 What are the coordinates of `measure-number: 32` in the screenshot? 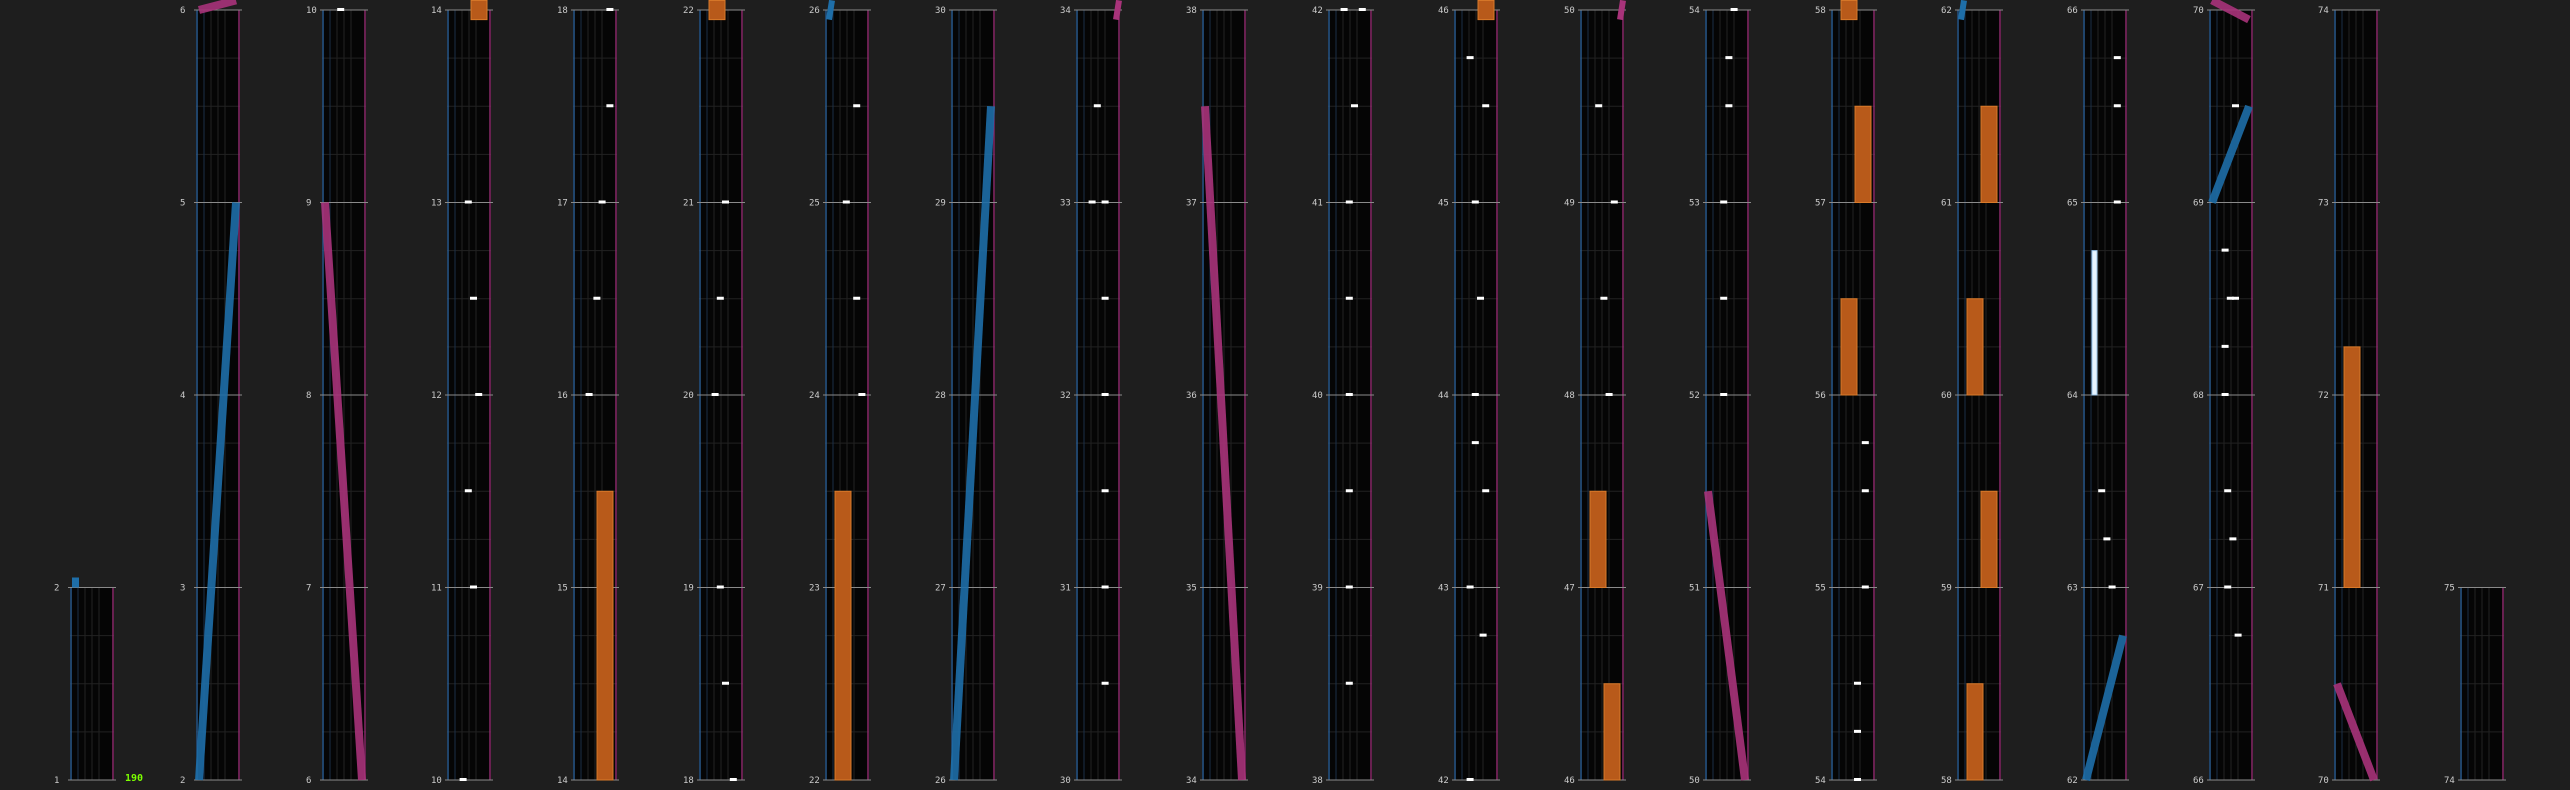 It's located at (1065, 396).